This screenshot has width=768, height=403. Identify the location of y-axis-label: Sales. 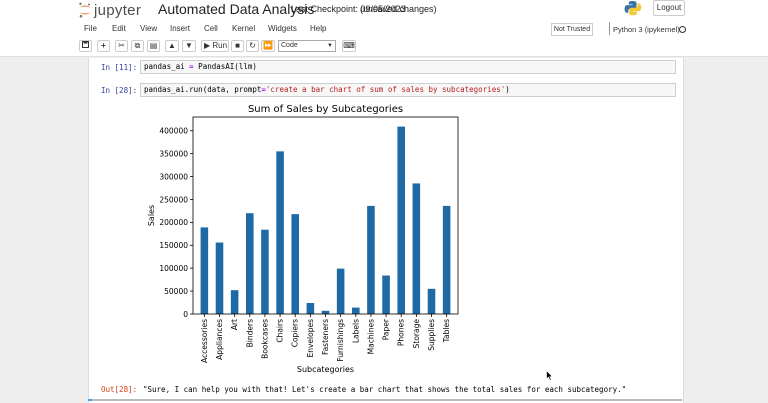
(151, 215).